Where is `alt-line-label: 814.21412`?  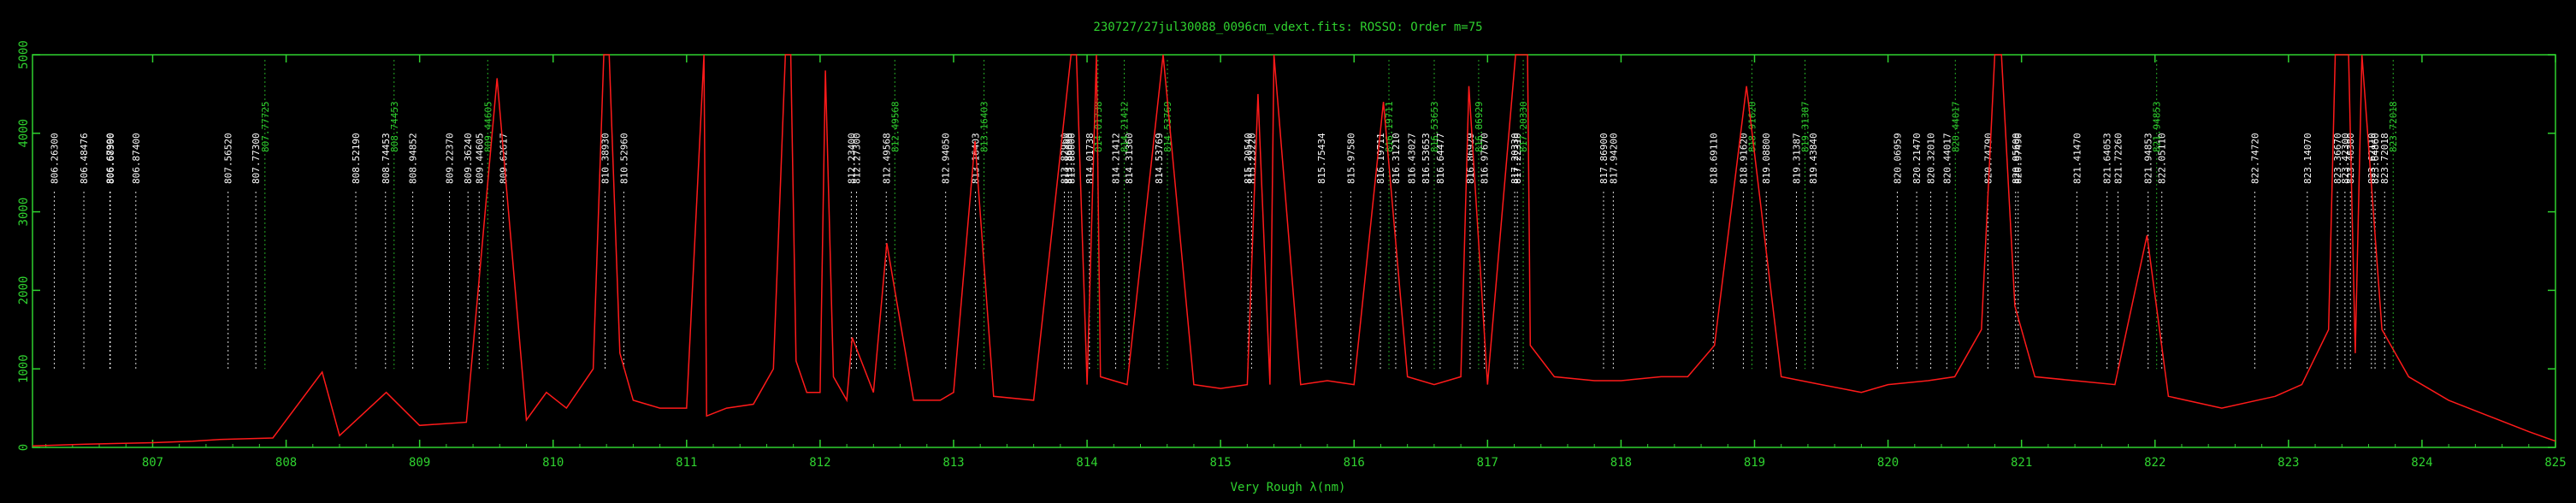 alt-line-label: 814.21412 is located at coordinates (1124, 127).